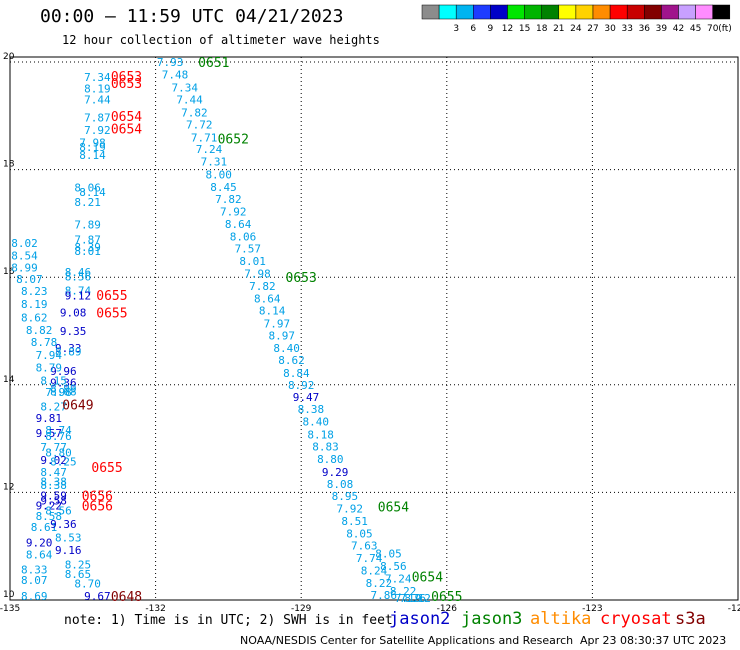  Describe the element at coordinates (58, 453) in the screenshot. I see `swh-point-label: 8.80` at that location.